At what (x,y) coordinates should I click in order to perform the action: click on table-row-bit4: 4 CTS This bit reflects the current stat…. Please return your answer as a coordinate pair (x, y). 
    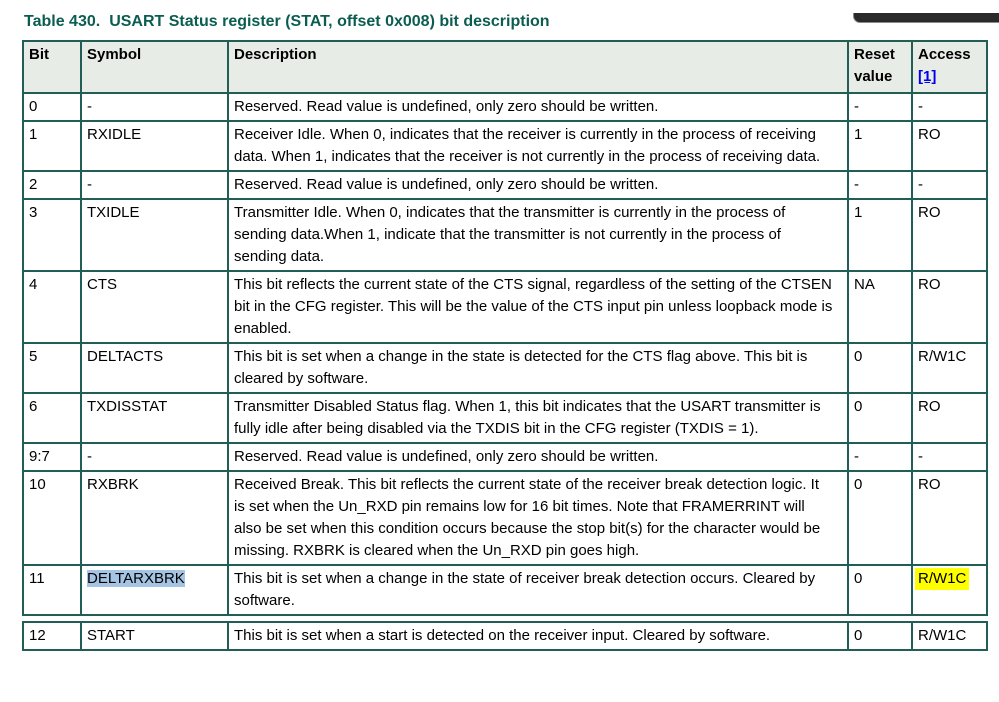
    Looking at the image, I should click on (505, 307).